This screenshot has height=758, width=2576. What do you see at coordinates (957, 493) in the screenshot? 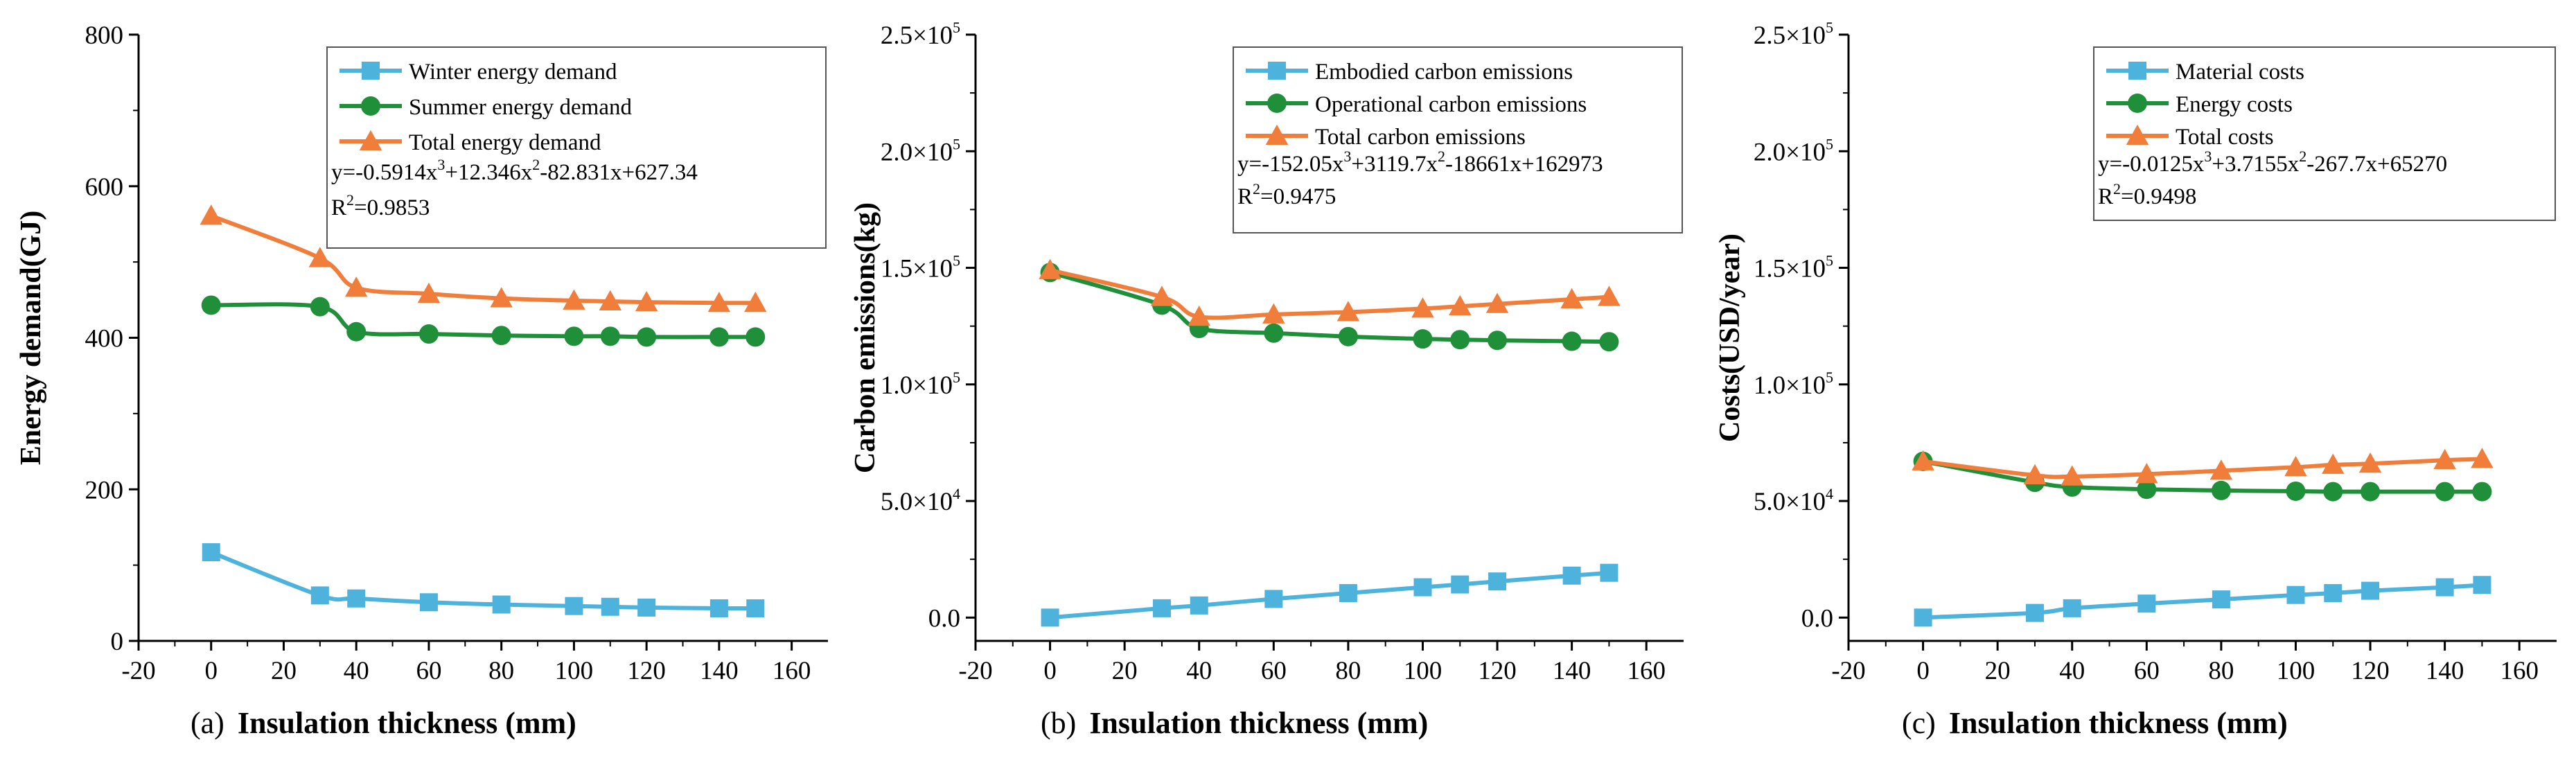
I see `y-tick-exponent: 4` at bounding box center [957, 493].